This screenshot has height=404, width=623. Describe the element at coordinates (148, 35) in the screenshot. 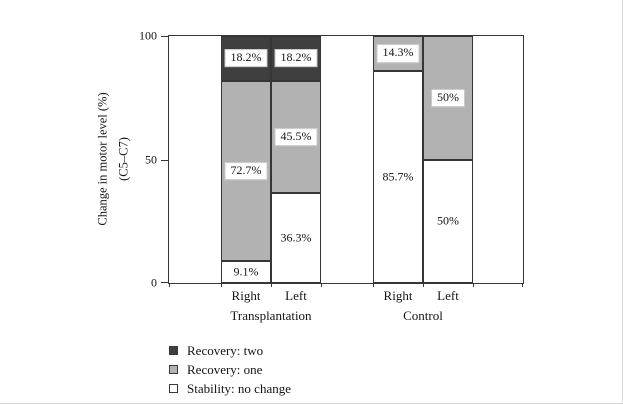

I see `y-tick-label: 100` at that location.